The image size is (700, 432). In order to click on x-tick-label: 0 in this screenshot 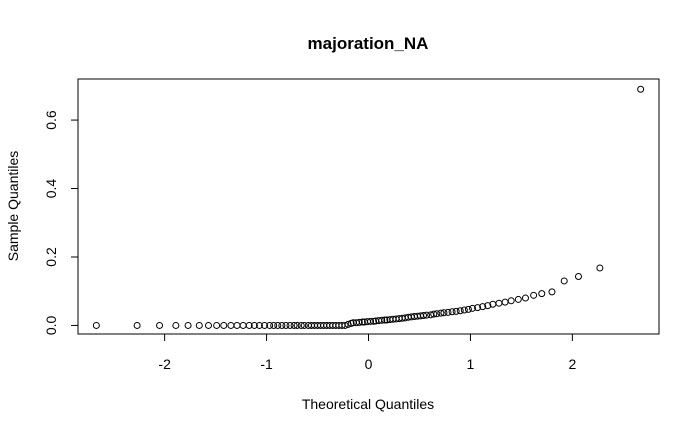, I will do `click(369, 364)`.